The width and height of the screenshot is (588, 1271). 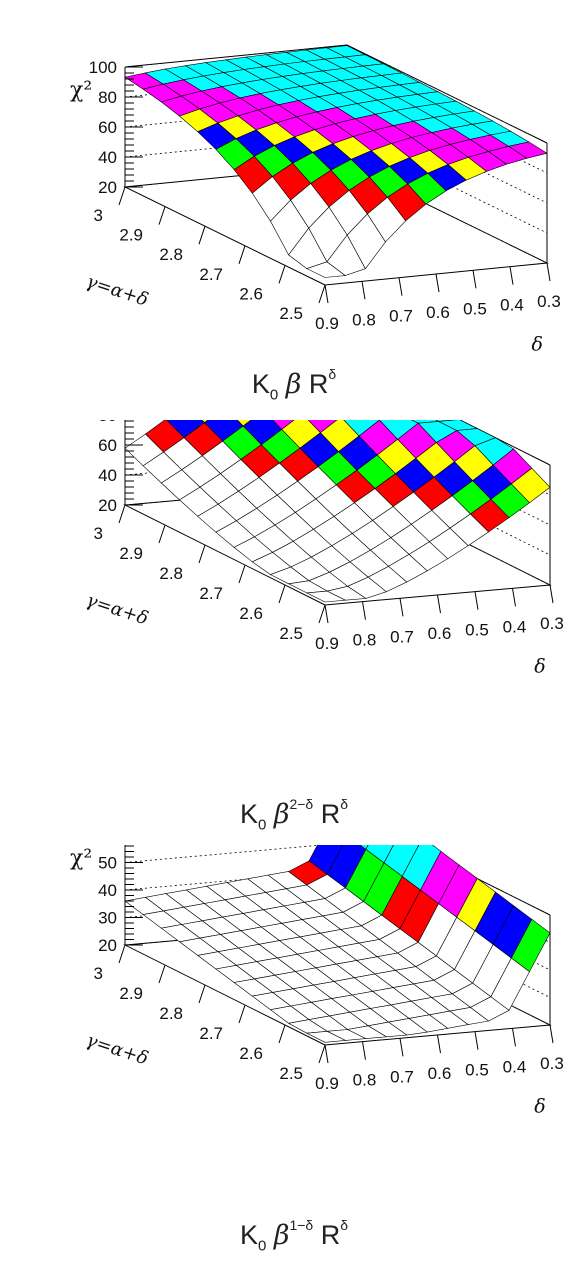 I want to click on chart-title-1: K0 β Rδ, so click(x=294, y=384).